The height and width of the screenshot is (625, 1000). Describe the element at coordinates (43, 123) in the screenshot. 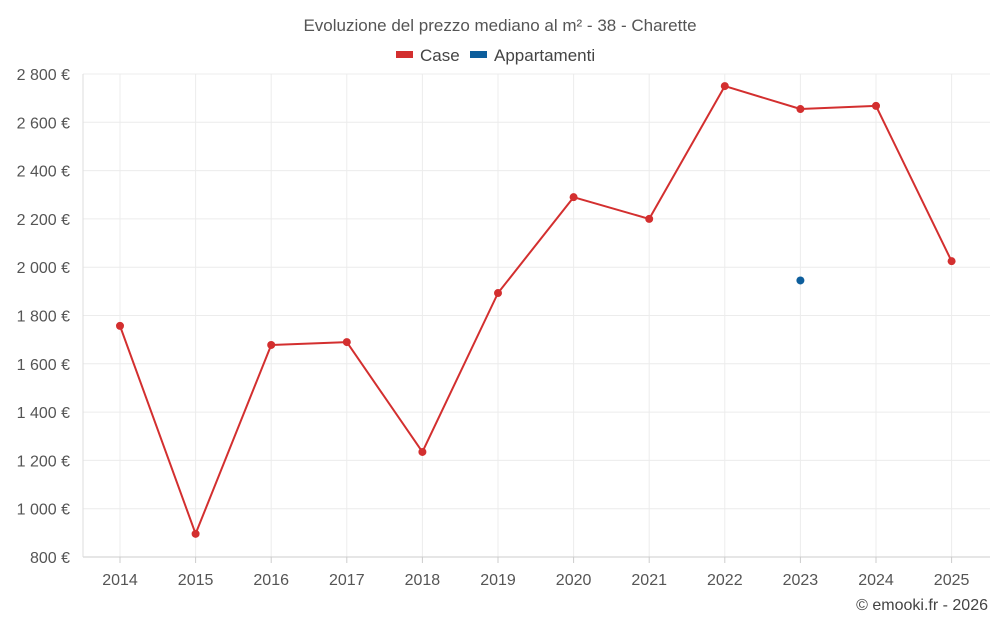

I see `y-tick-label: 2 600 €` at that location.